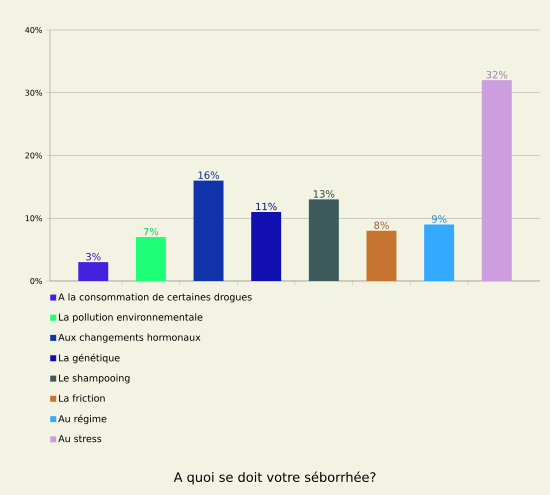  I want to click on legend-label: La génétique, so click(89, 359).